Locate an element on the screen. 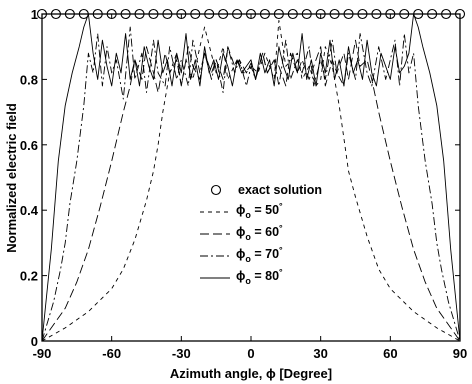  y-tick-label: 0.8 is located at coordinates (29, 79).